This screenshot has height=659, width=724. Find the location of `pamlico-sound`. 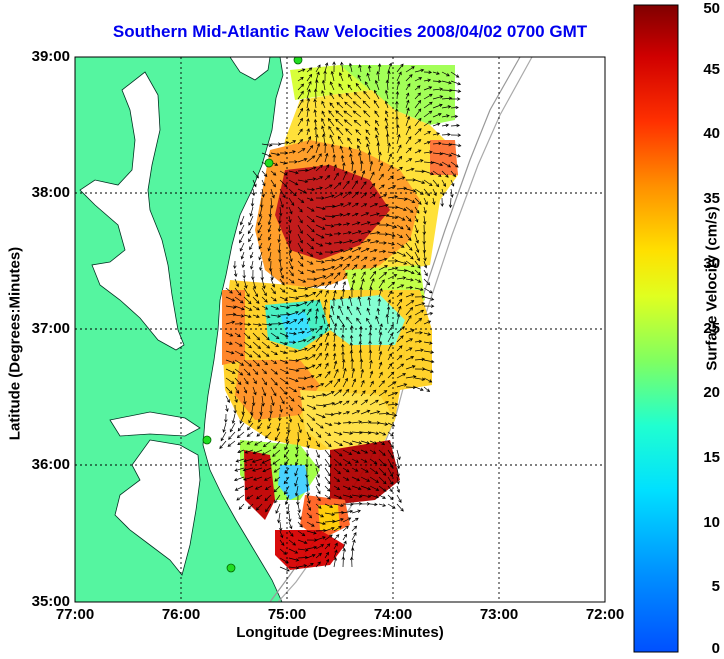

pamlico-sound is located at coordinates (157, 507).